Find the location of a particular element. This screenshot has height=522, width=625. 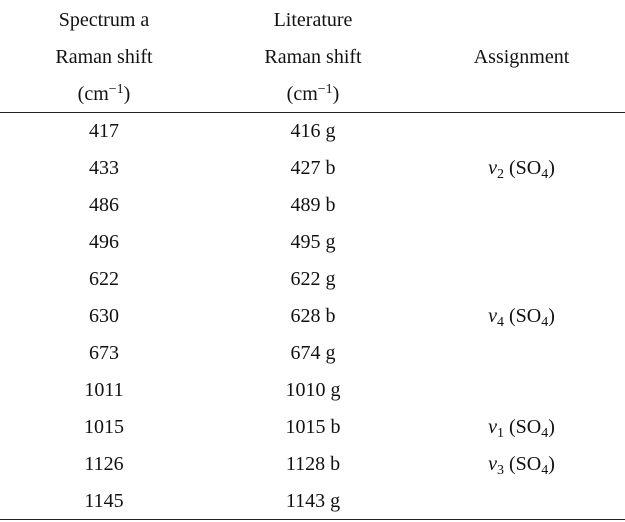

literature-shift-cell: 1143 g is located at coordinates (313, 501).